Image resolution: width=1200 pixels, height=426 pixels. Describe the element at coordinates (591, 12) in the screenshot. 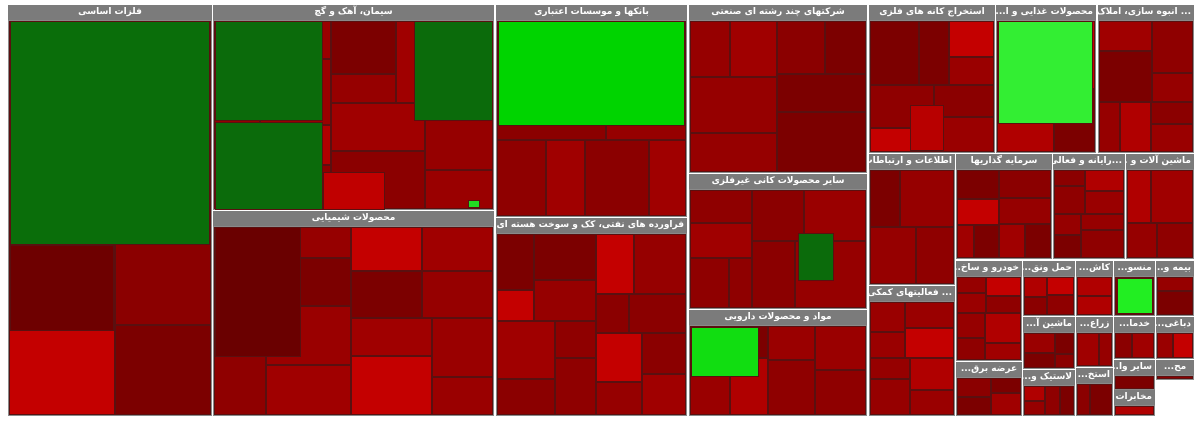

I see `sector-title: بانکها و موسسات اعتباری` at that location.